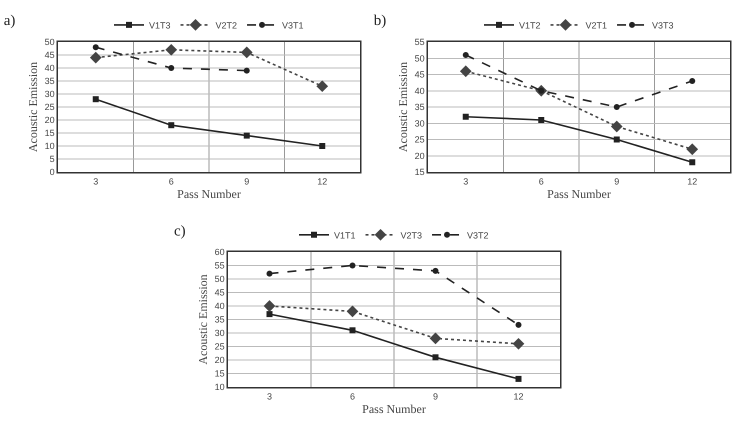 Image resolution: width=740 pixels, height=425 pixels. I want to click on legend-label: V3T2, so click(478, 235).